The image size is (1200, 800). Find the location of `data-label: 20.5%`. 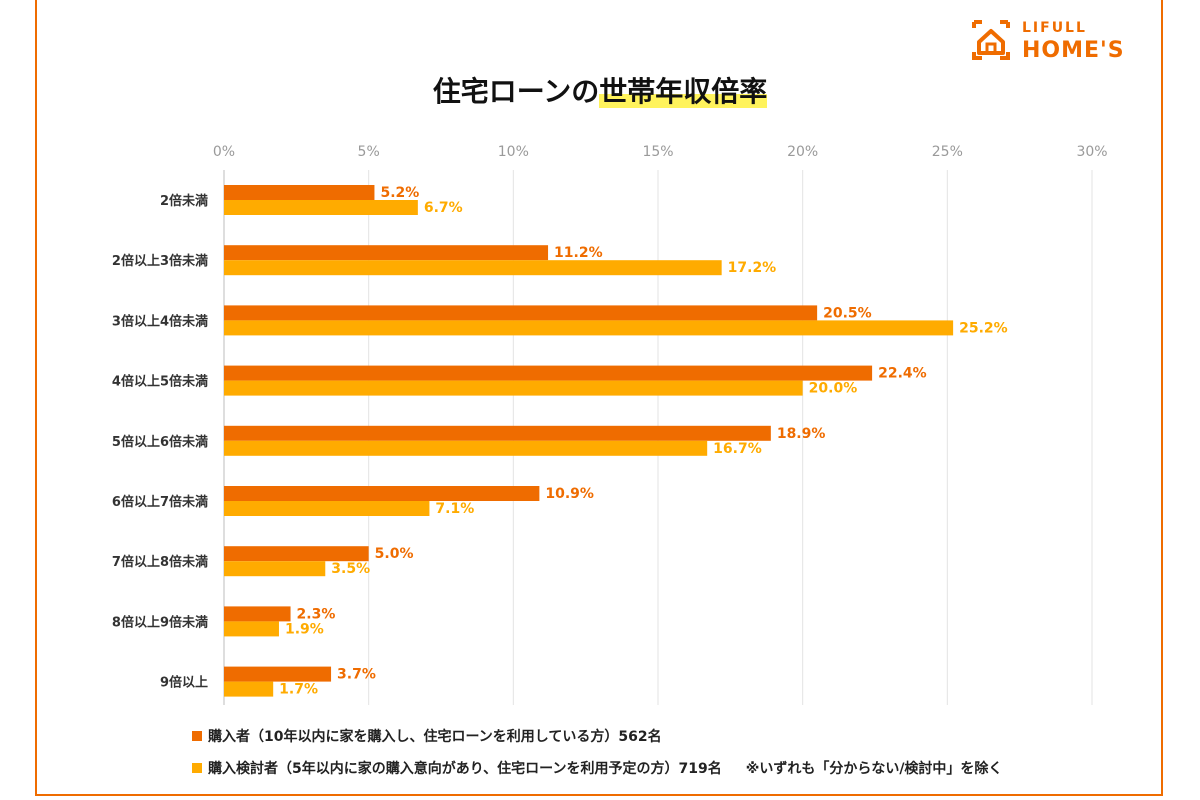

data-label: 20.5% is located at coordinates (847, 313).